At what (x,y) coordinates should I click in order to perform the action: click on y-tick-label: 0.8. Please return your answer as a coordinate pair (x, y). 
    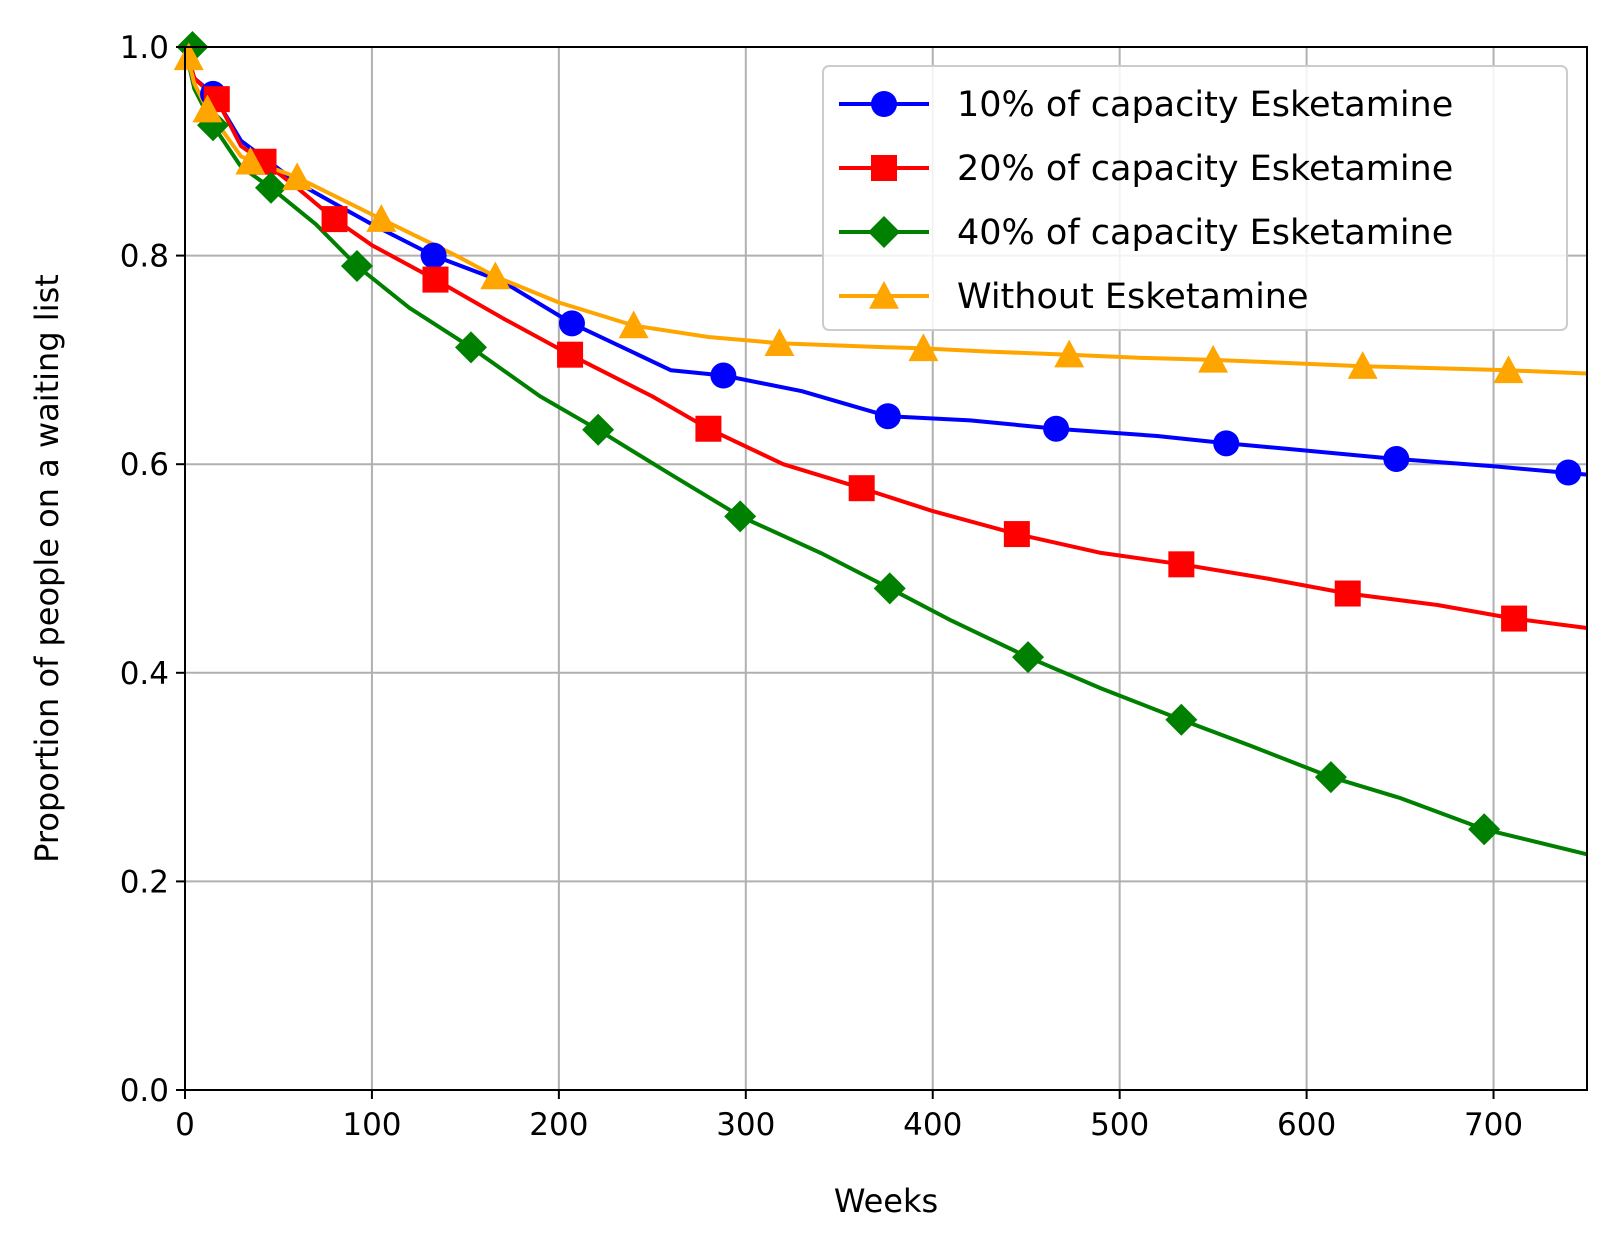
    Looking at the image, I should click on (144, 257).